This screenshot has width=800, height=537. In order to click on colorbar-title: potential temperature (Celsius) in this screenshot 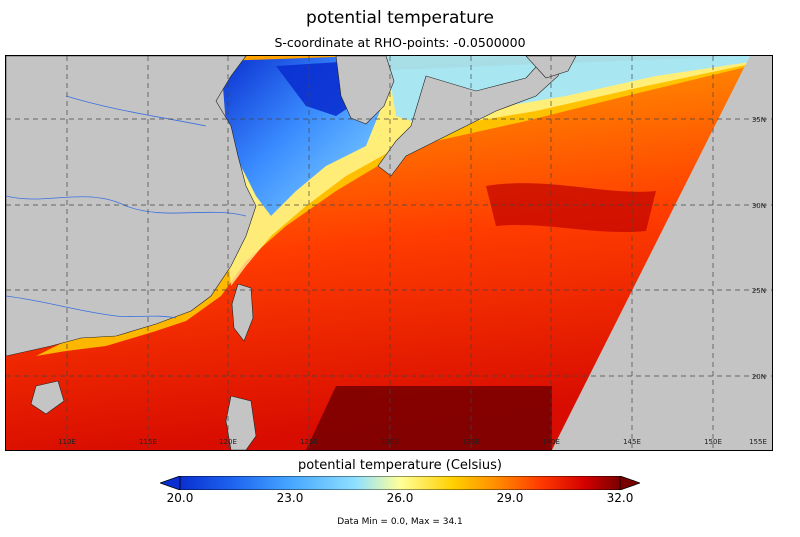, I will do `click(400, 465)`.